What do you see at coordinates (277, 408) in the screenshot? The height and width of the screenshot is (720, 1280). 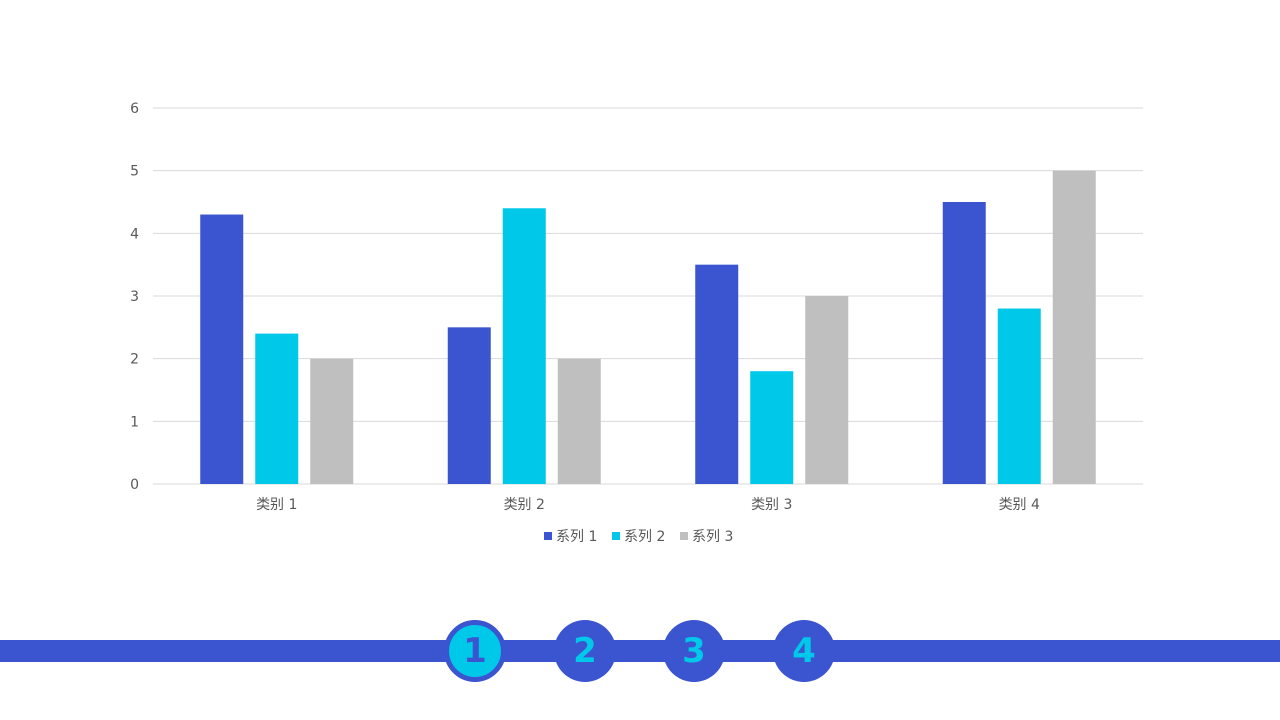 I see `bar-系列 2-类别 1` at bounding box center [277, 408].